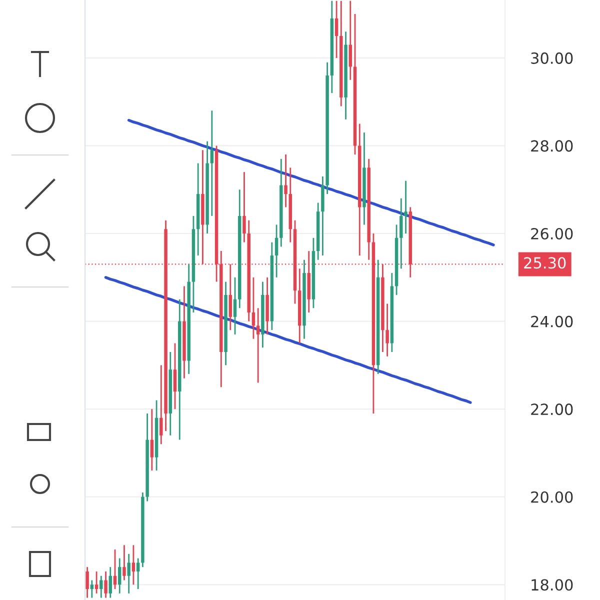  What do you see at coordinates (545, 263) in the screenshot?
I see `ref-line-label: 25.30` at bounding box center [545, 263].